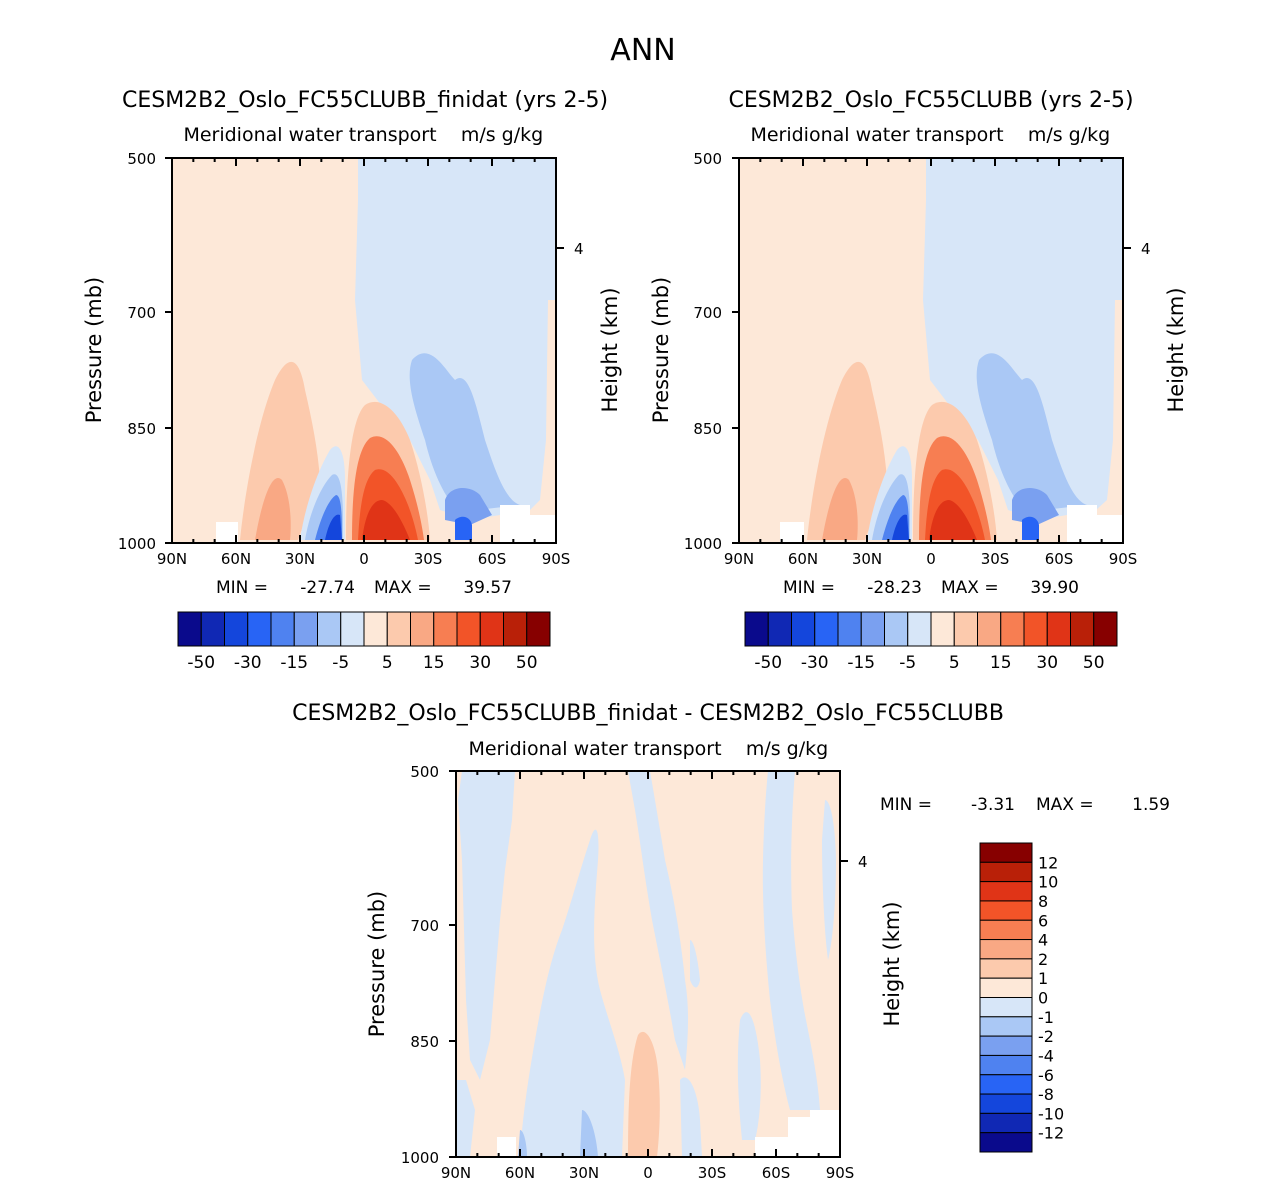 This screenshot has height=1197, width=1285. Describe the element at coordinates (528, 524) in the screenshot. I see `panel-1-missing-data-b` at that location.